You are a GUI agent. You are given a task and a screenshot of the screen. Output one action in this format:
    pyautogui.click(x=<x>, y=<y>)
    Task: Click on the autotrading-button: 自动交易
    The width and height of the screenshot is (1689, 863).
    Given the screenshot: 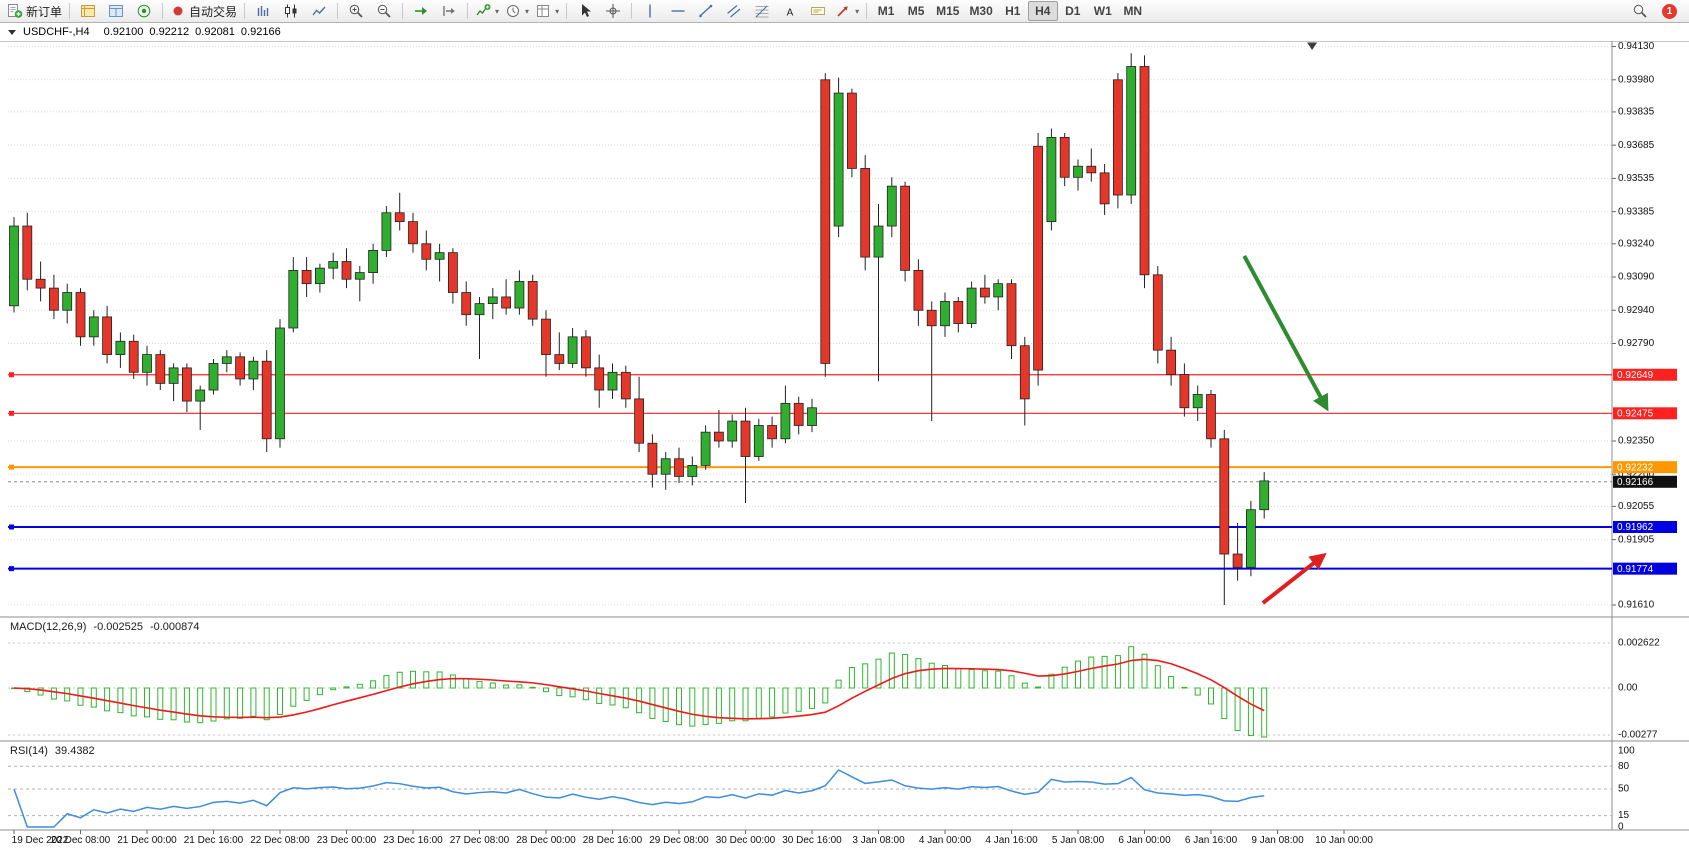 What is the action you would take?
    pyautogui.click(x=203, y=11)
    